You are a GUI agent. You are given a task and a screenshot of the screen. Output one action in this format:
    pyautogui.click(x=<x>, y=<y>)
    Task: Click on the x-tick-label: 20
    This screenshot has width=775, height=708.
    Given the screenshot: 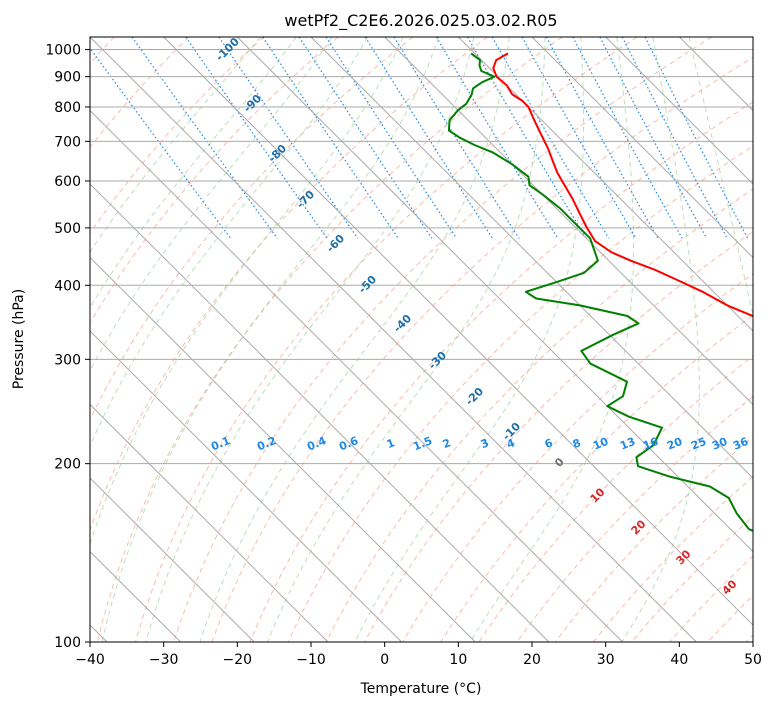 What is the action you would take?
    pyautogui.click(x=532, y=660)
    